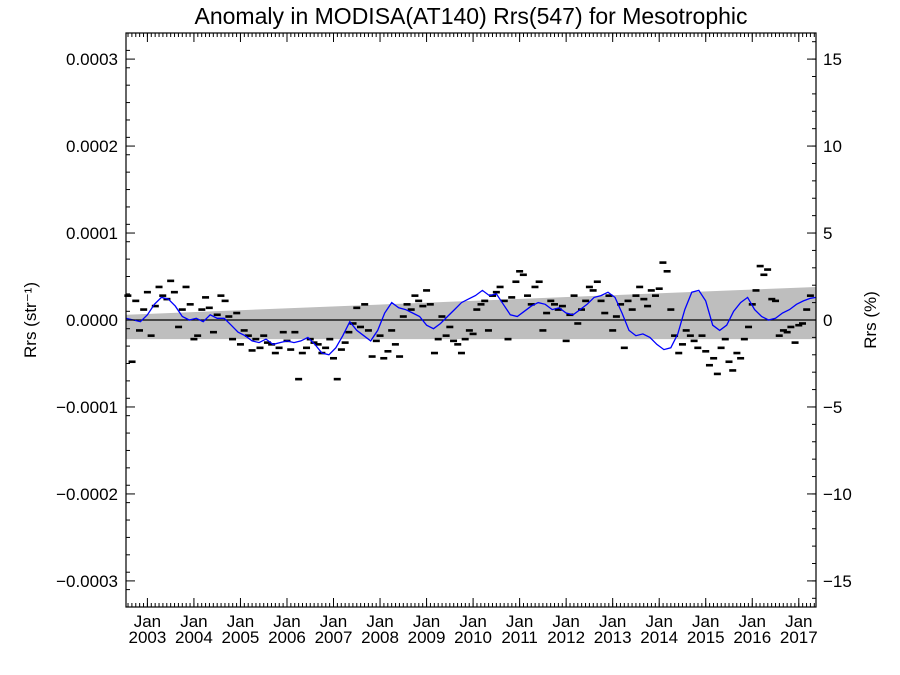 This screenshot has height=675, width=900. Describe the element at coordinates (832, 407) in the screenshot. I see `y-tick-label-right: −5` at that location.